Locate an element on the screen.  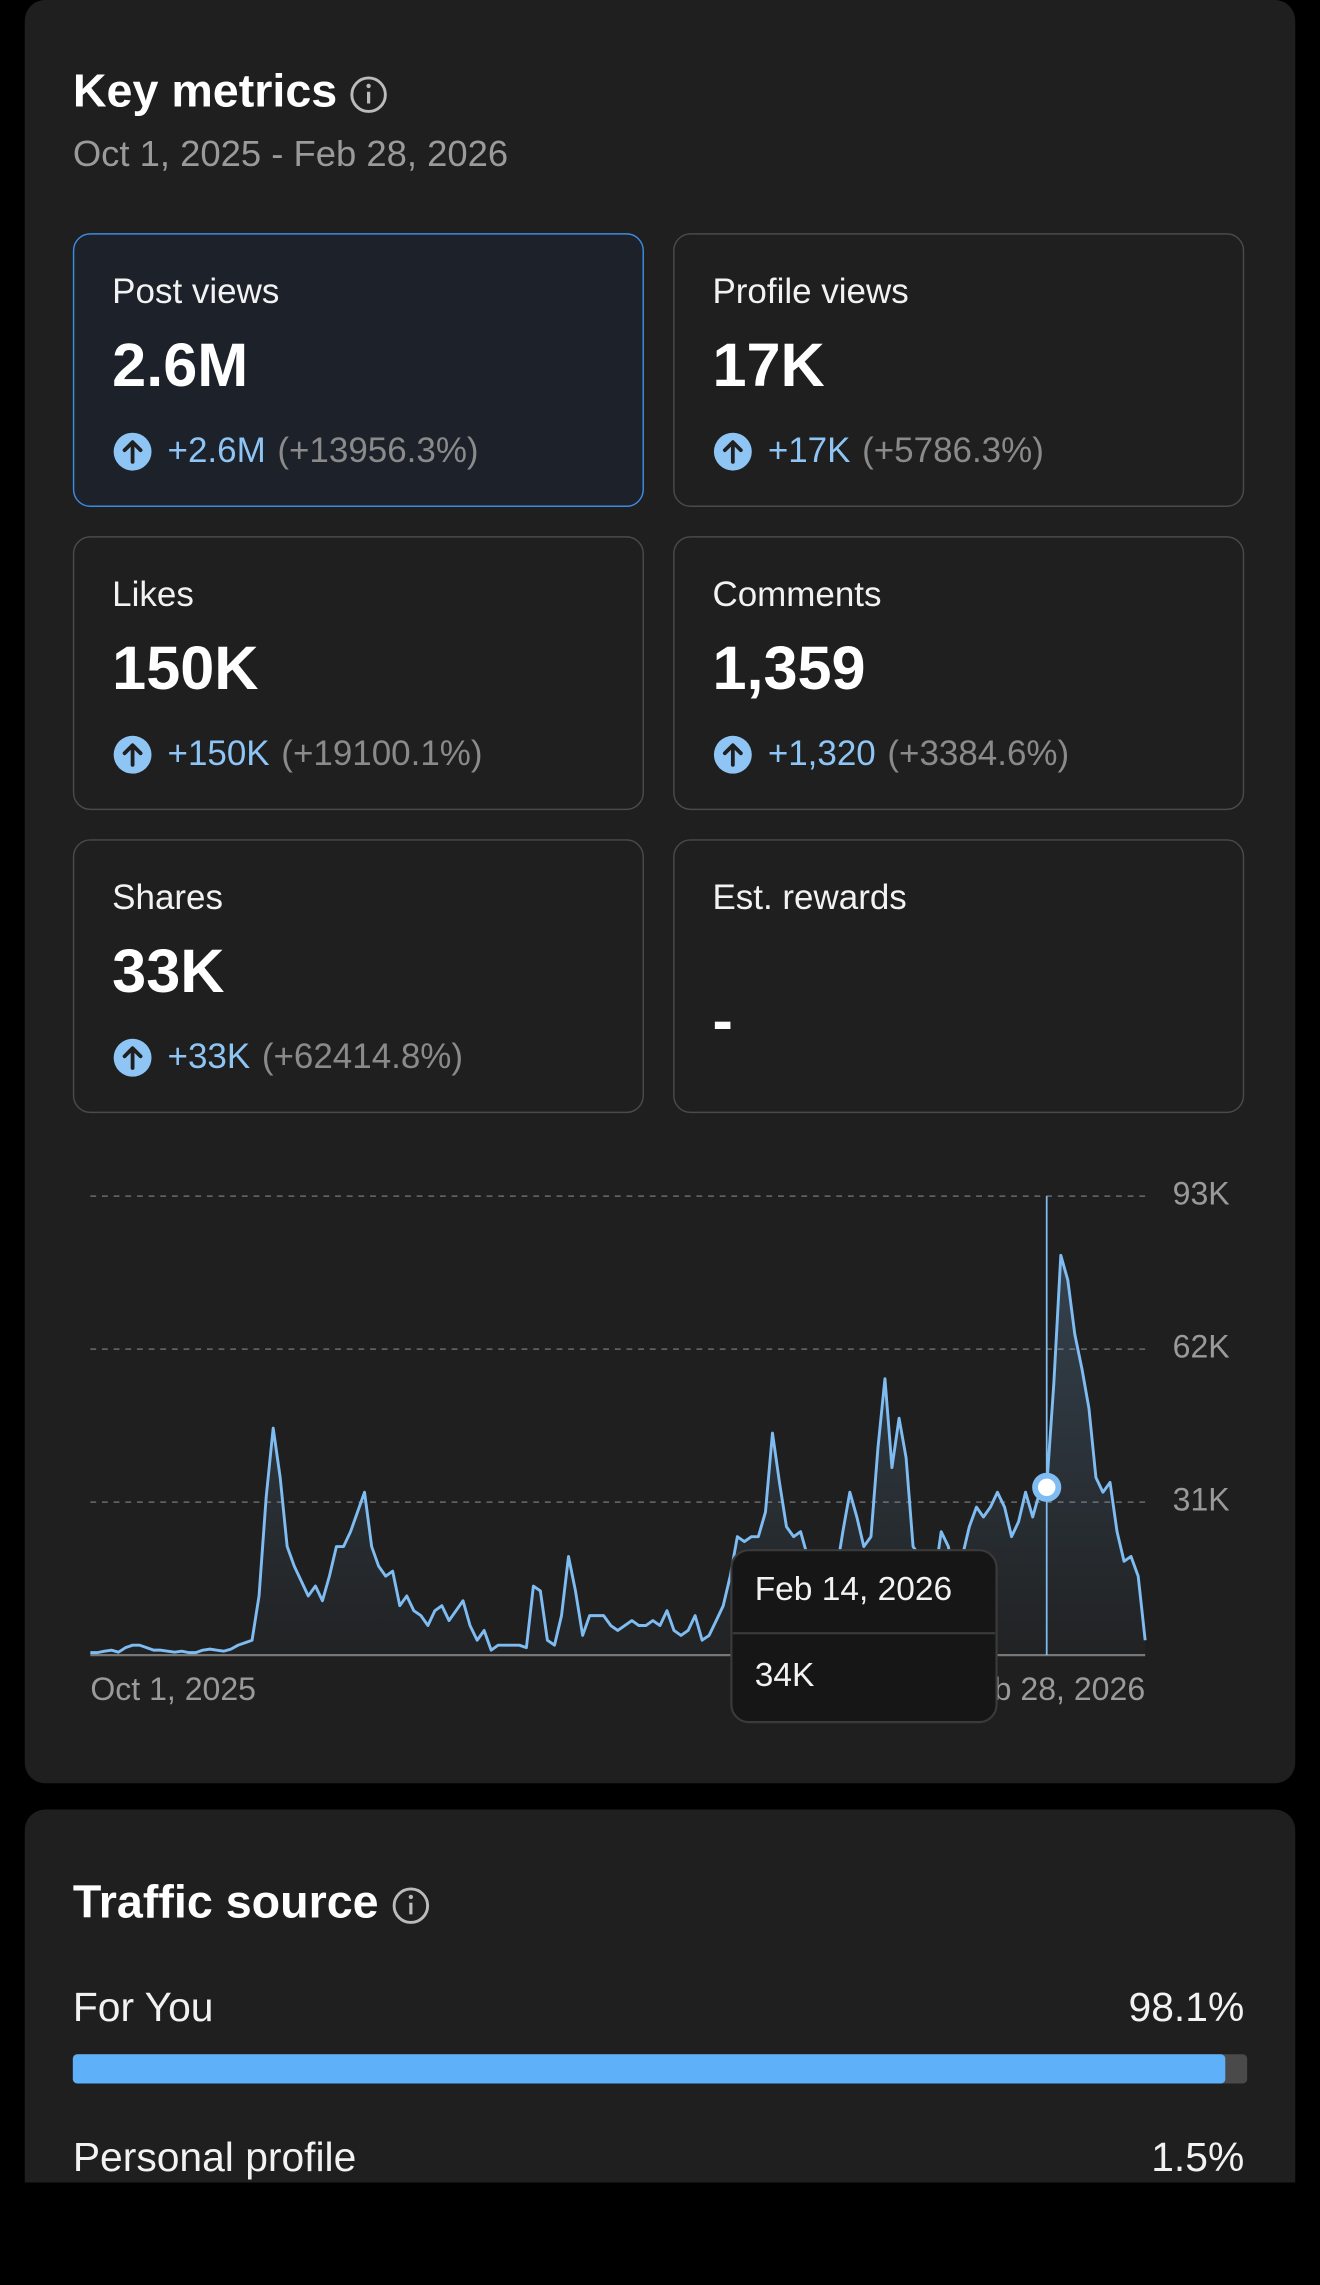
metric-value: 2.6M is located at coordinates (180, 365).